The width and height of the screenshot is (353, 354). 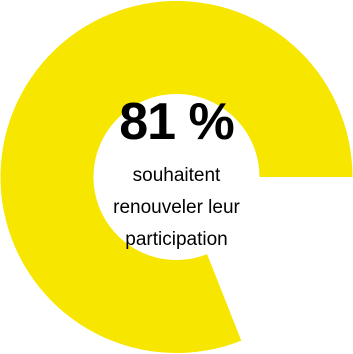 I want to click on caption-line-2: renouveler leur, so click(x=176, y=207).